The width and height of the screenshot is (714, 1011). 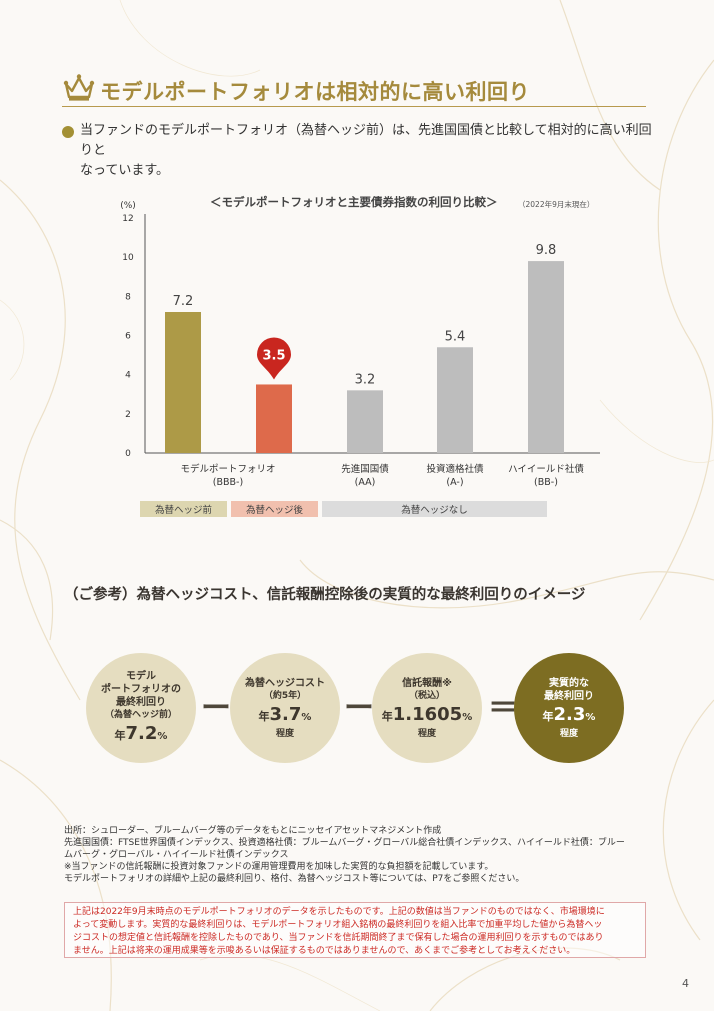 What do you see at coordinates (128, 454) in the screenshot?
I see `y-tick-label: 0` at bounding box center [128, 454].